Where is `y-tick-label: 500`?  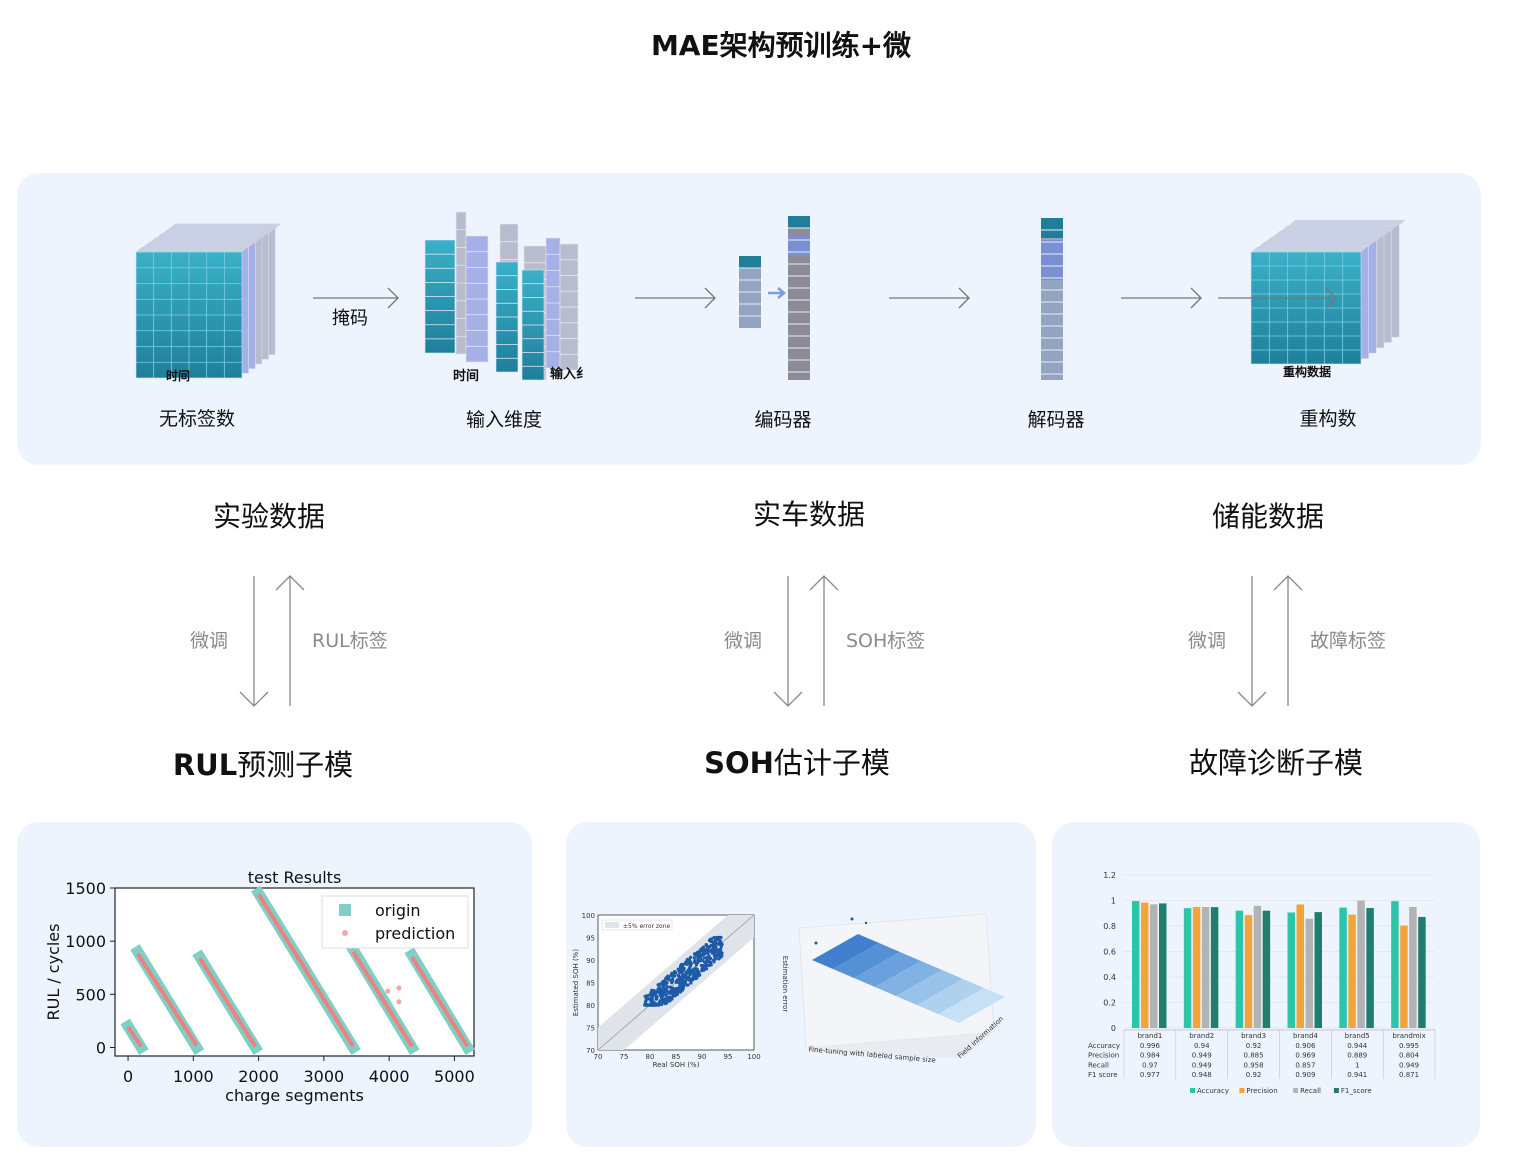 y-tick-label: 500 is located at coordinates (90, 994).